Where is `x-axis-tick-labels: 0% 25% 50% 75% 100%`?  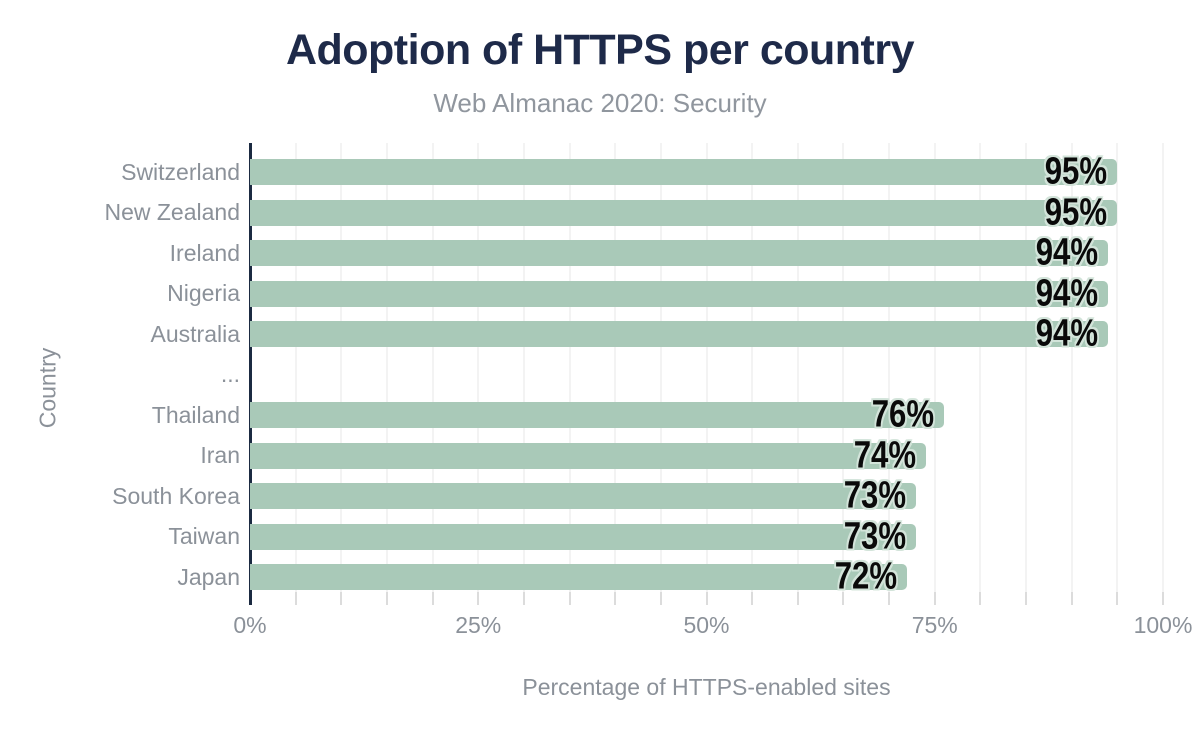
x-axis-tick-labels: 0% 25% 50% 75% 100% is located at coordinates (712, 627).